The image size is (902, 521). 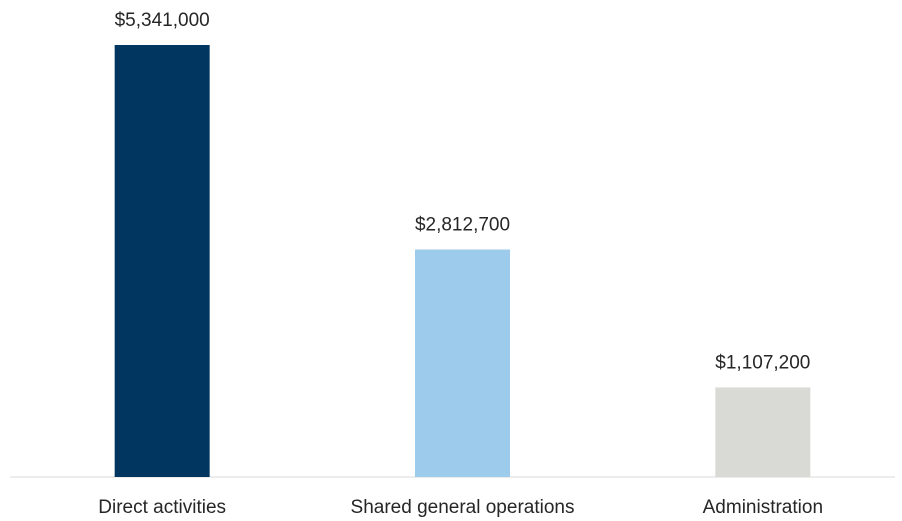 What do you see at coordinates (762, 362) in the screenshot?
I see `value-label: $1,107,200` at bounding box center [762, 362].